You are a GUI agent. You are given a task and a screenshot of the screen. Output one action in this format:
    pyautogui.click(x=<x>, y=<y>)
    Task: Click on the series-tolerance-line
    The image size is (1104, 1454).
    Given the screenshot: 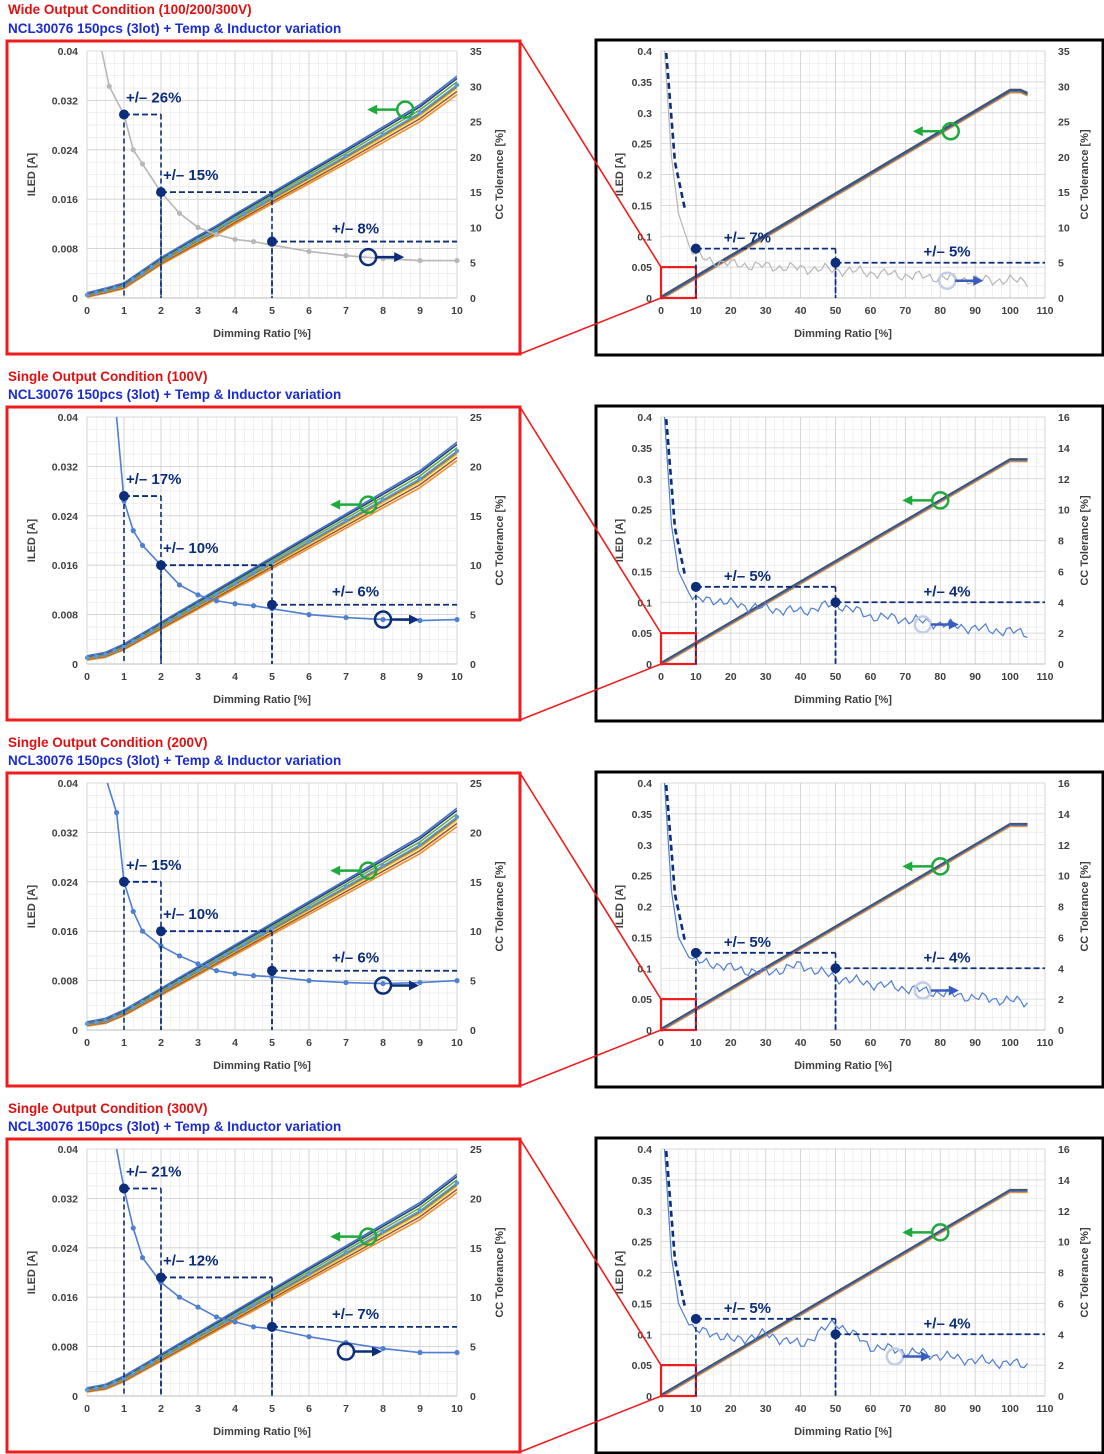 What is the action you would take?
    pyautogui.click(x=846, y=169)
    